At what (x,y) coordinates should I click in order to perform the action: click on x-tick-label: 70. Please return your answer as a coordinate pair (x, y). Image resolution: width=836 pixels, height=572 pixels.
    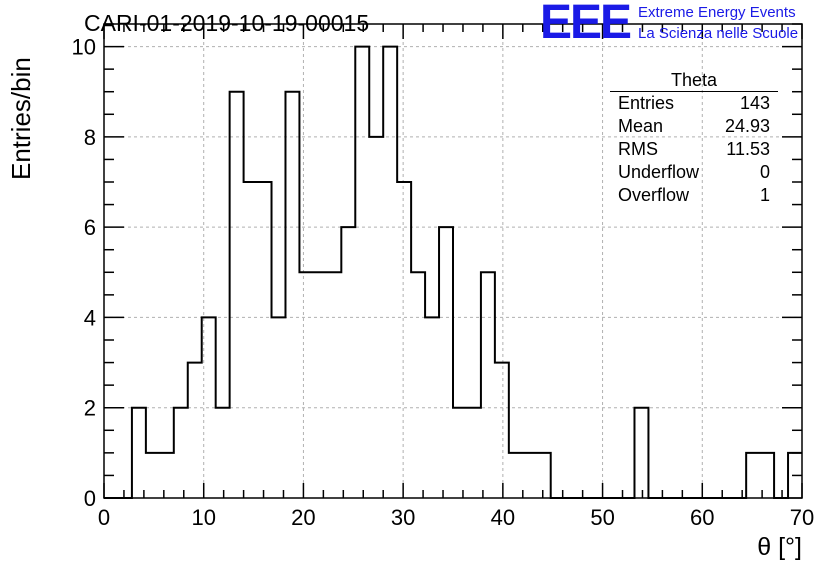
    Looking at the image, I should click on (802, 517).